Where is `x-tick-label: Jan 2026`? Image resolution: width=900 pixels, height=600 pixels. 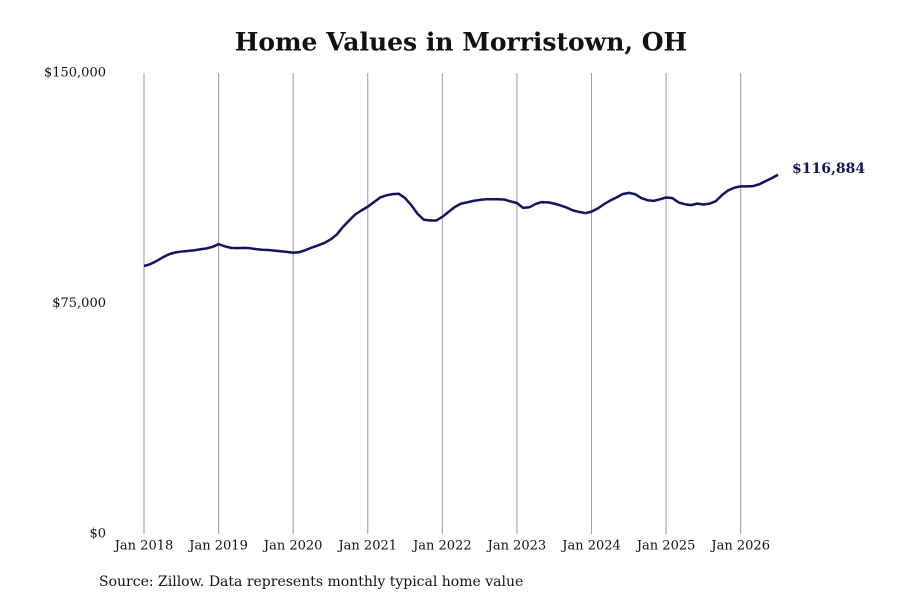 x-tick-label: Jan 2026 is located at coordinates (739, 546).